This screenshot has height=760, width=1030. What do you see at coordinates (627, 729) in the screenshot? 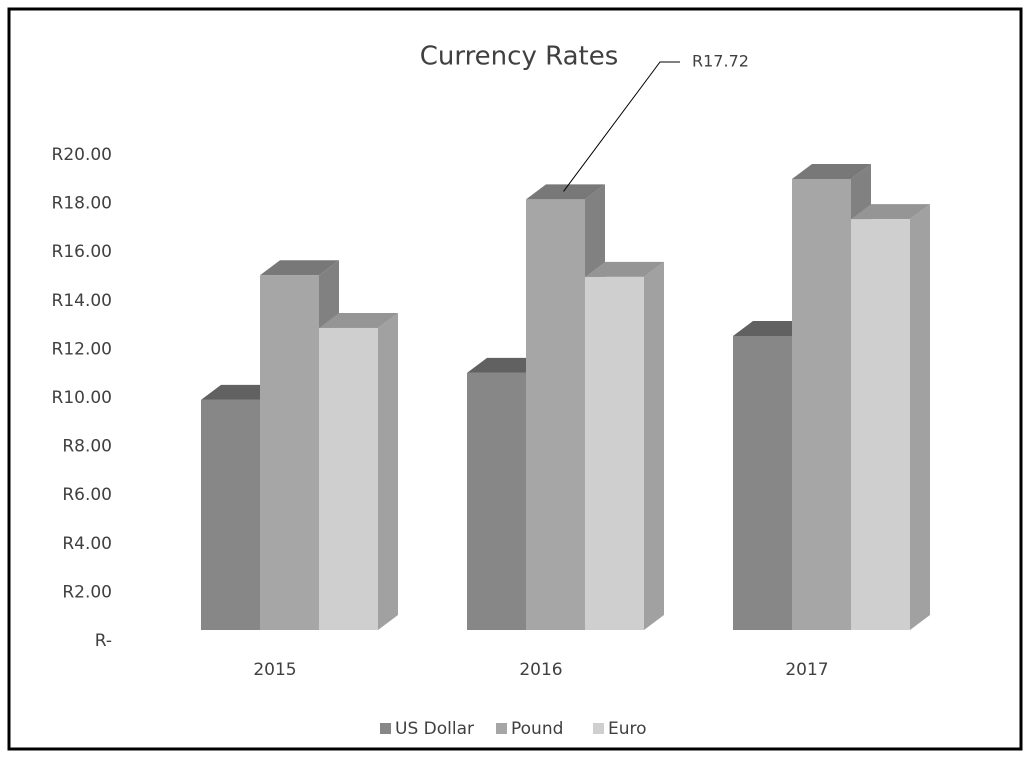
I see `legend-label: Euro` at bounding box center [627, 729].